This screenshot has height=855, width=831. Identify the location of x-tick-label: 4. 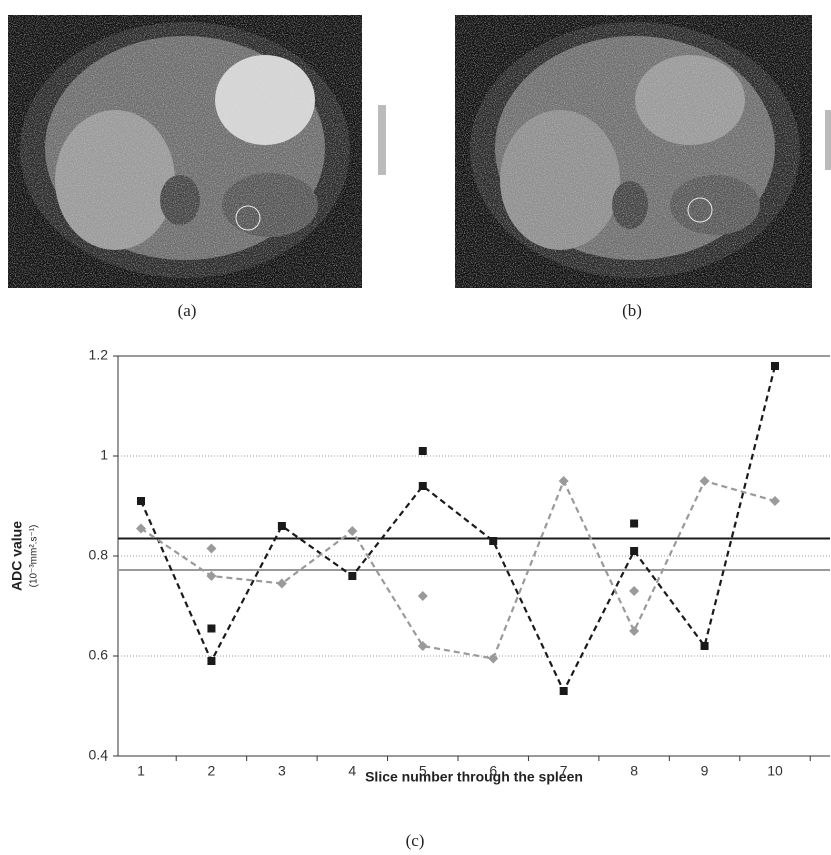
(352, 771).